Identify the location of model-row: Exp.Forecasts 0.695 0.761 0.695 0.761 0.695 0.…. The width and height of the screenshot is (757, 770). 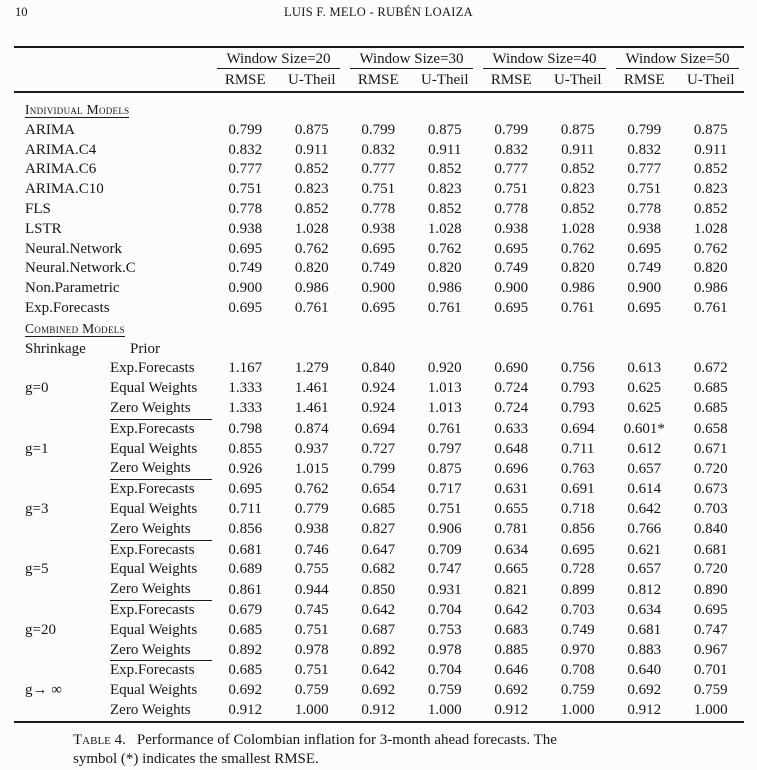
(379, 309).